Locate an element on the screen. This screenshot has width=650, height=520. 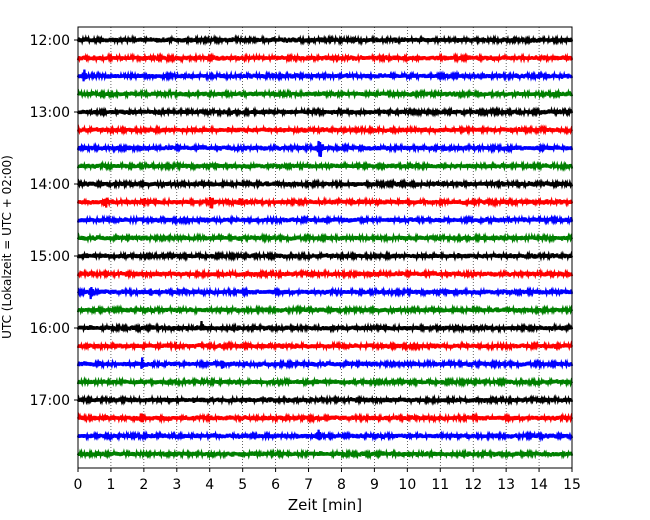
x-tick-label: 8 is located at coordinates (341, 485).